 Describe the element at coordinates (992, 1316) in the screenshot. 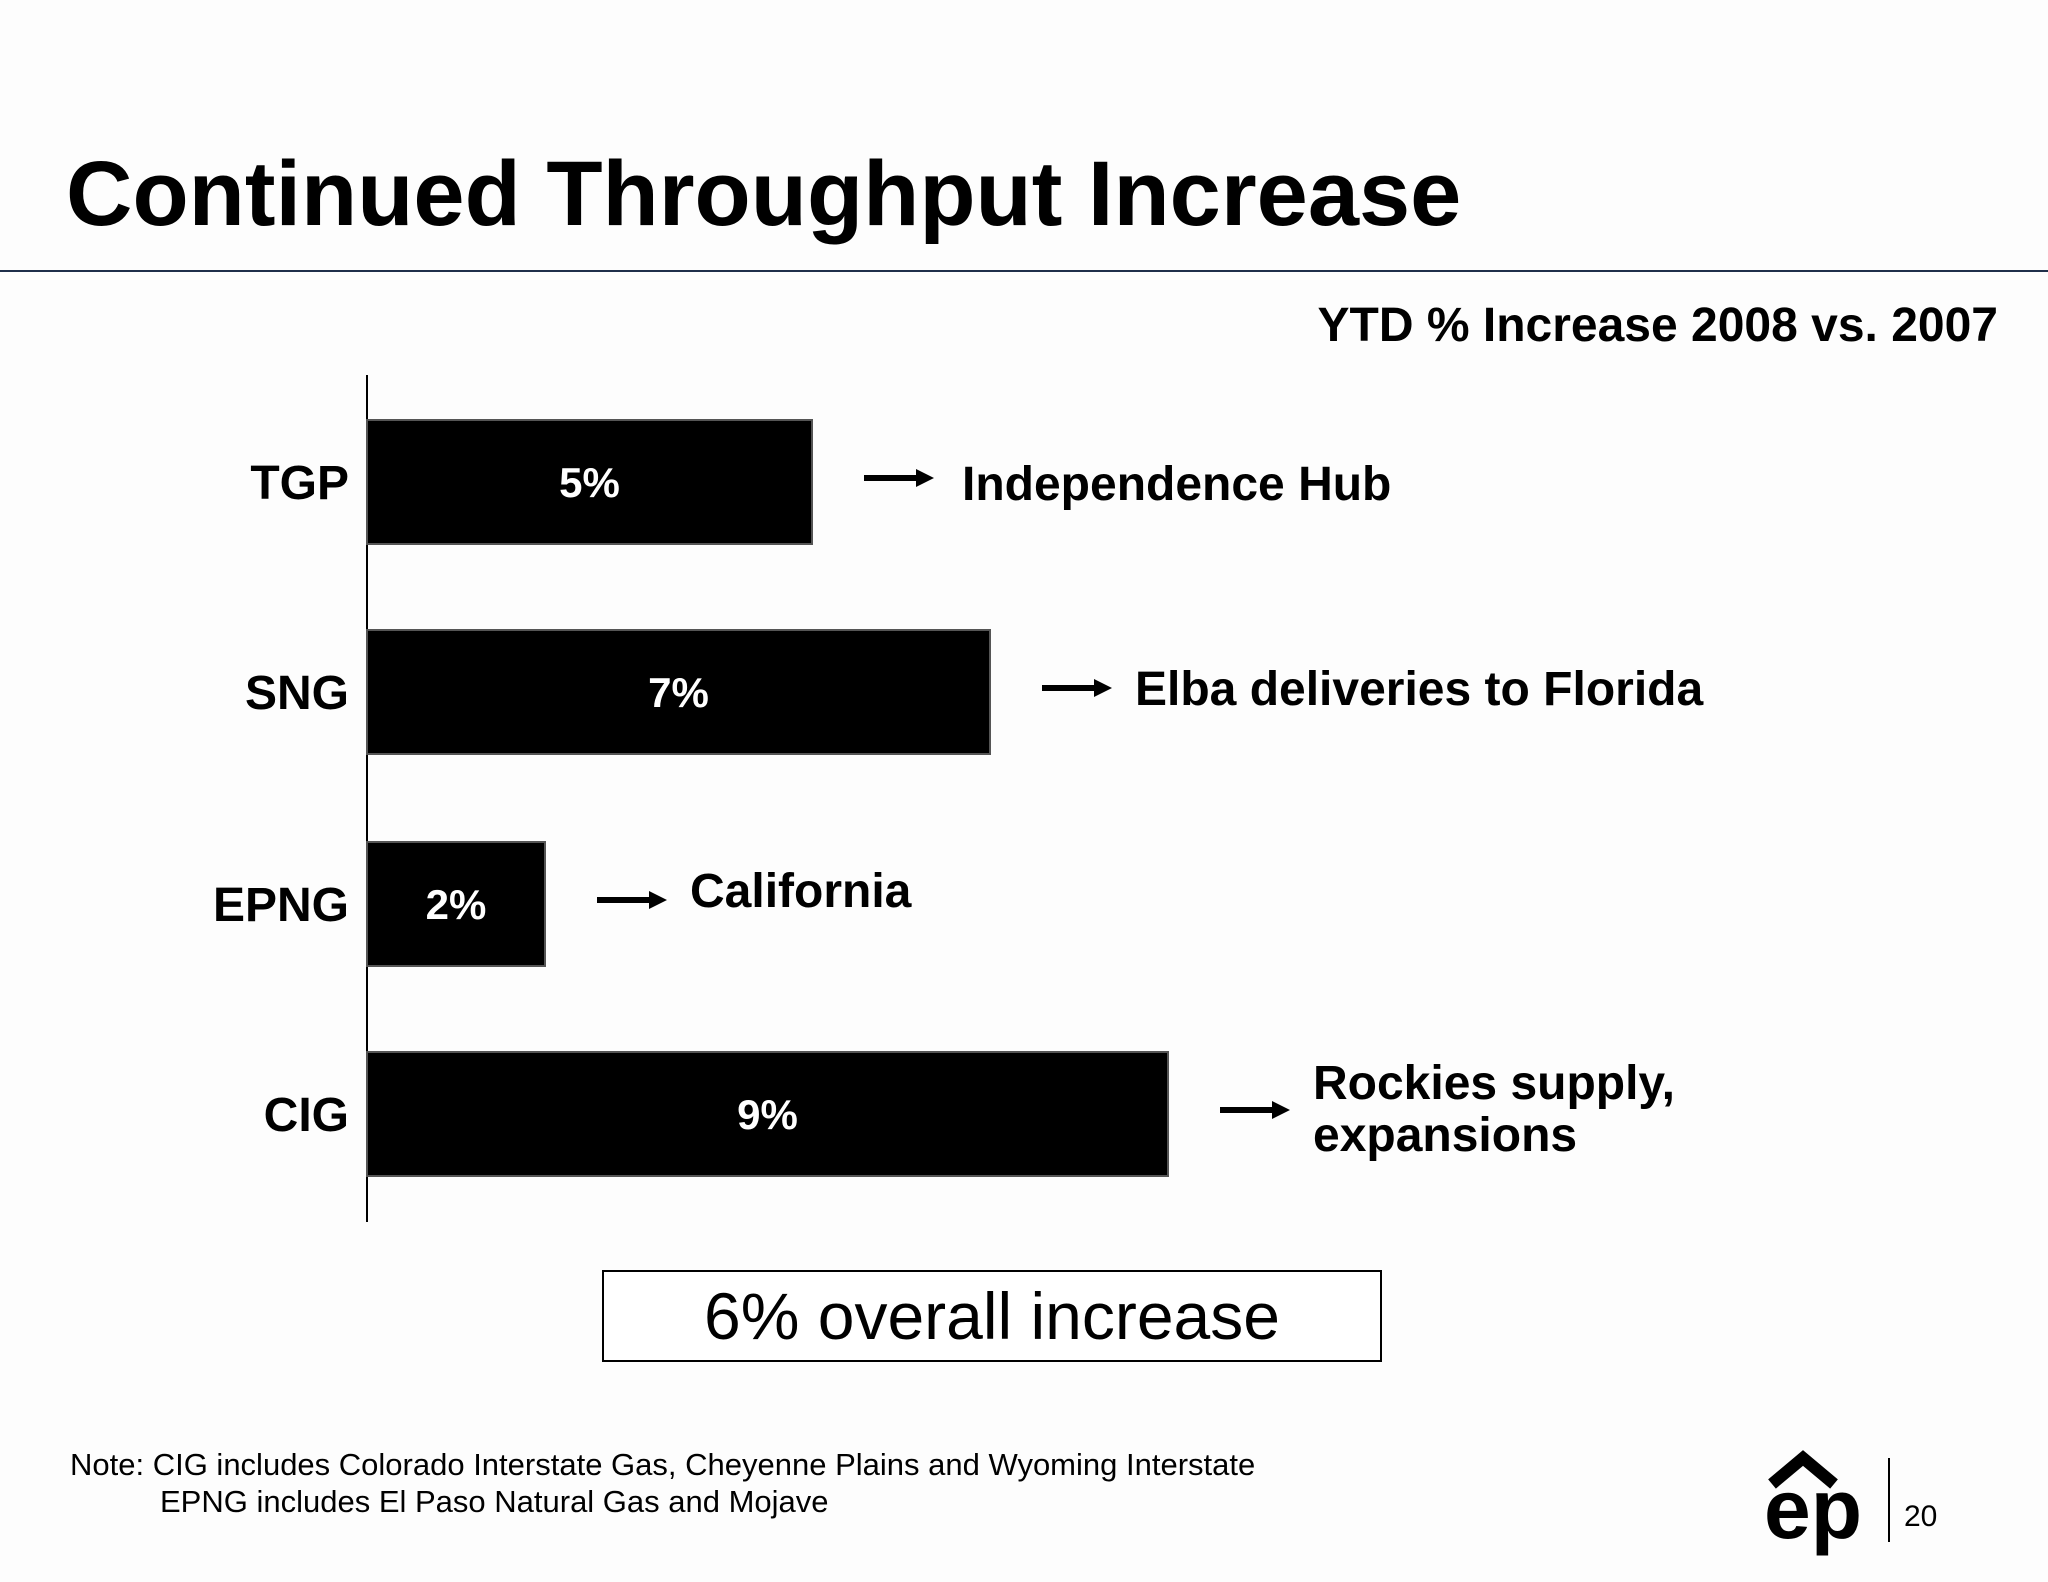

I see `overall-increase-box: 6% overall increase` at that location.